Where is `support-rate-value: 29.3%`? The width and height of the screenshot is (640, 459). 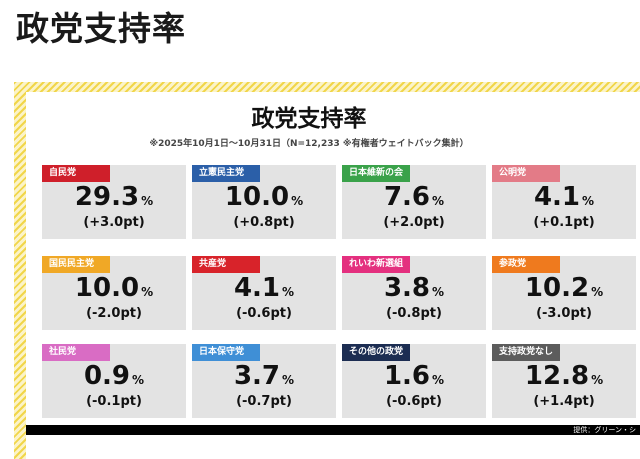
support-rate-value: 29.3% is located at coordinates (114, 199).